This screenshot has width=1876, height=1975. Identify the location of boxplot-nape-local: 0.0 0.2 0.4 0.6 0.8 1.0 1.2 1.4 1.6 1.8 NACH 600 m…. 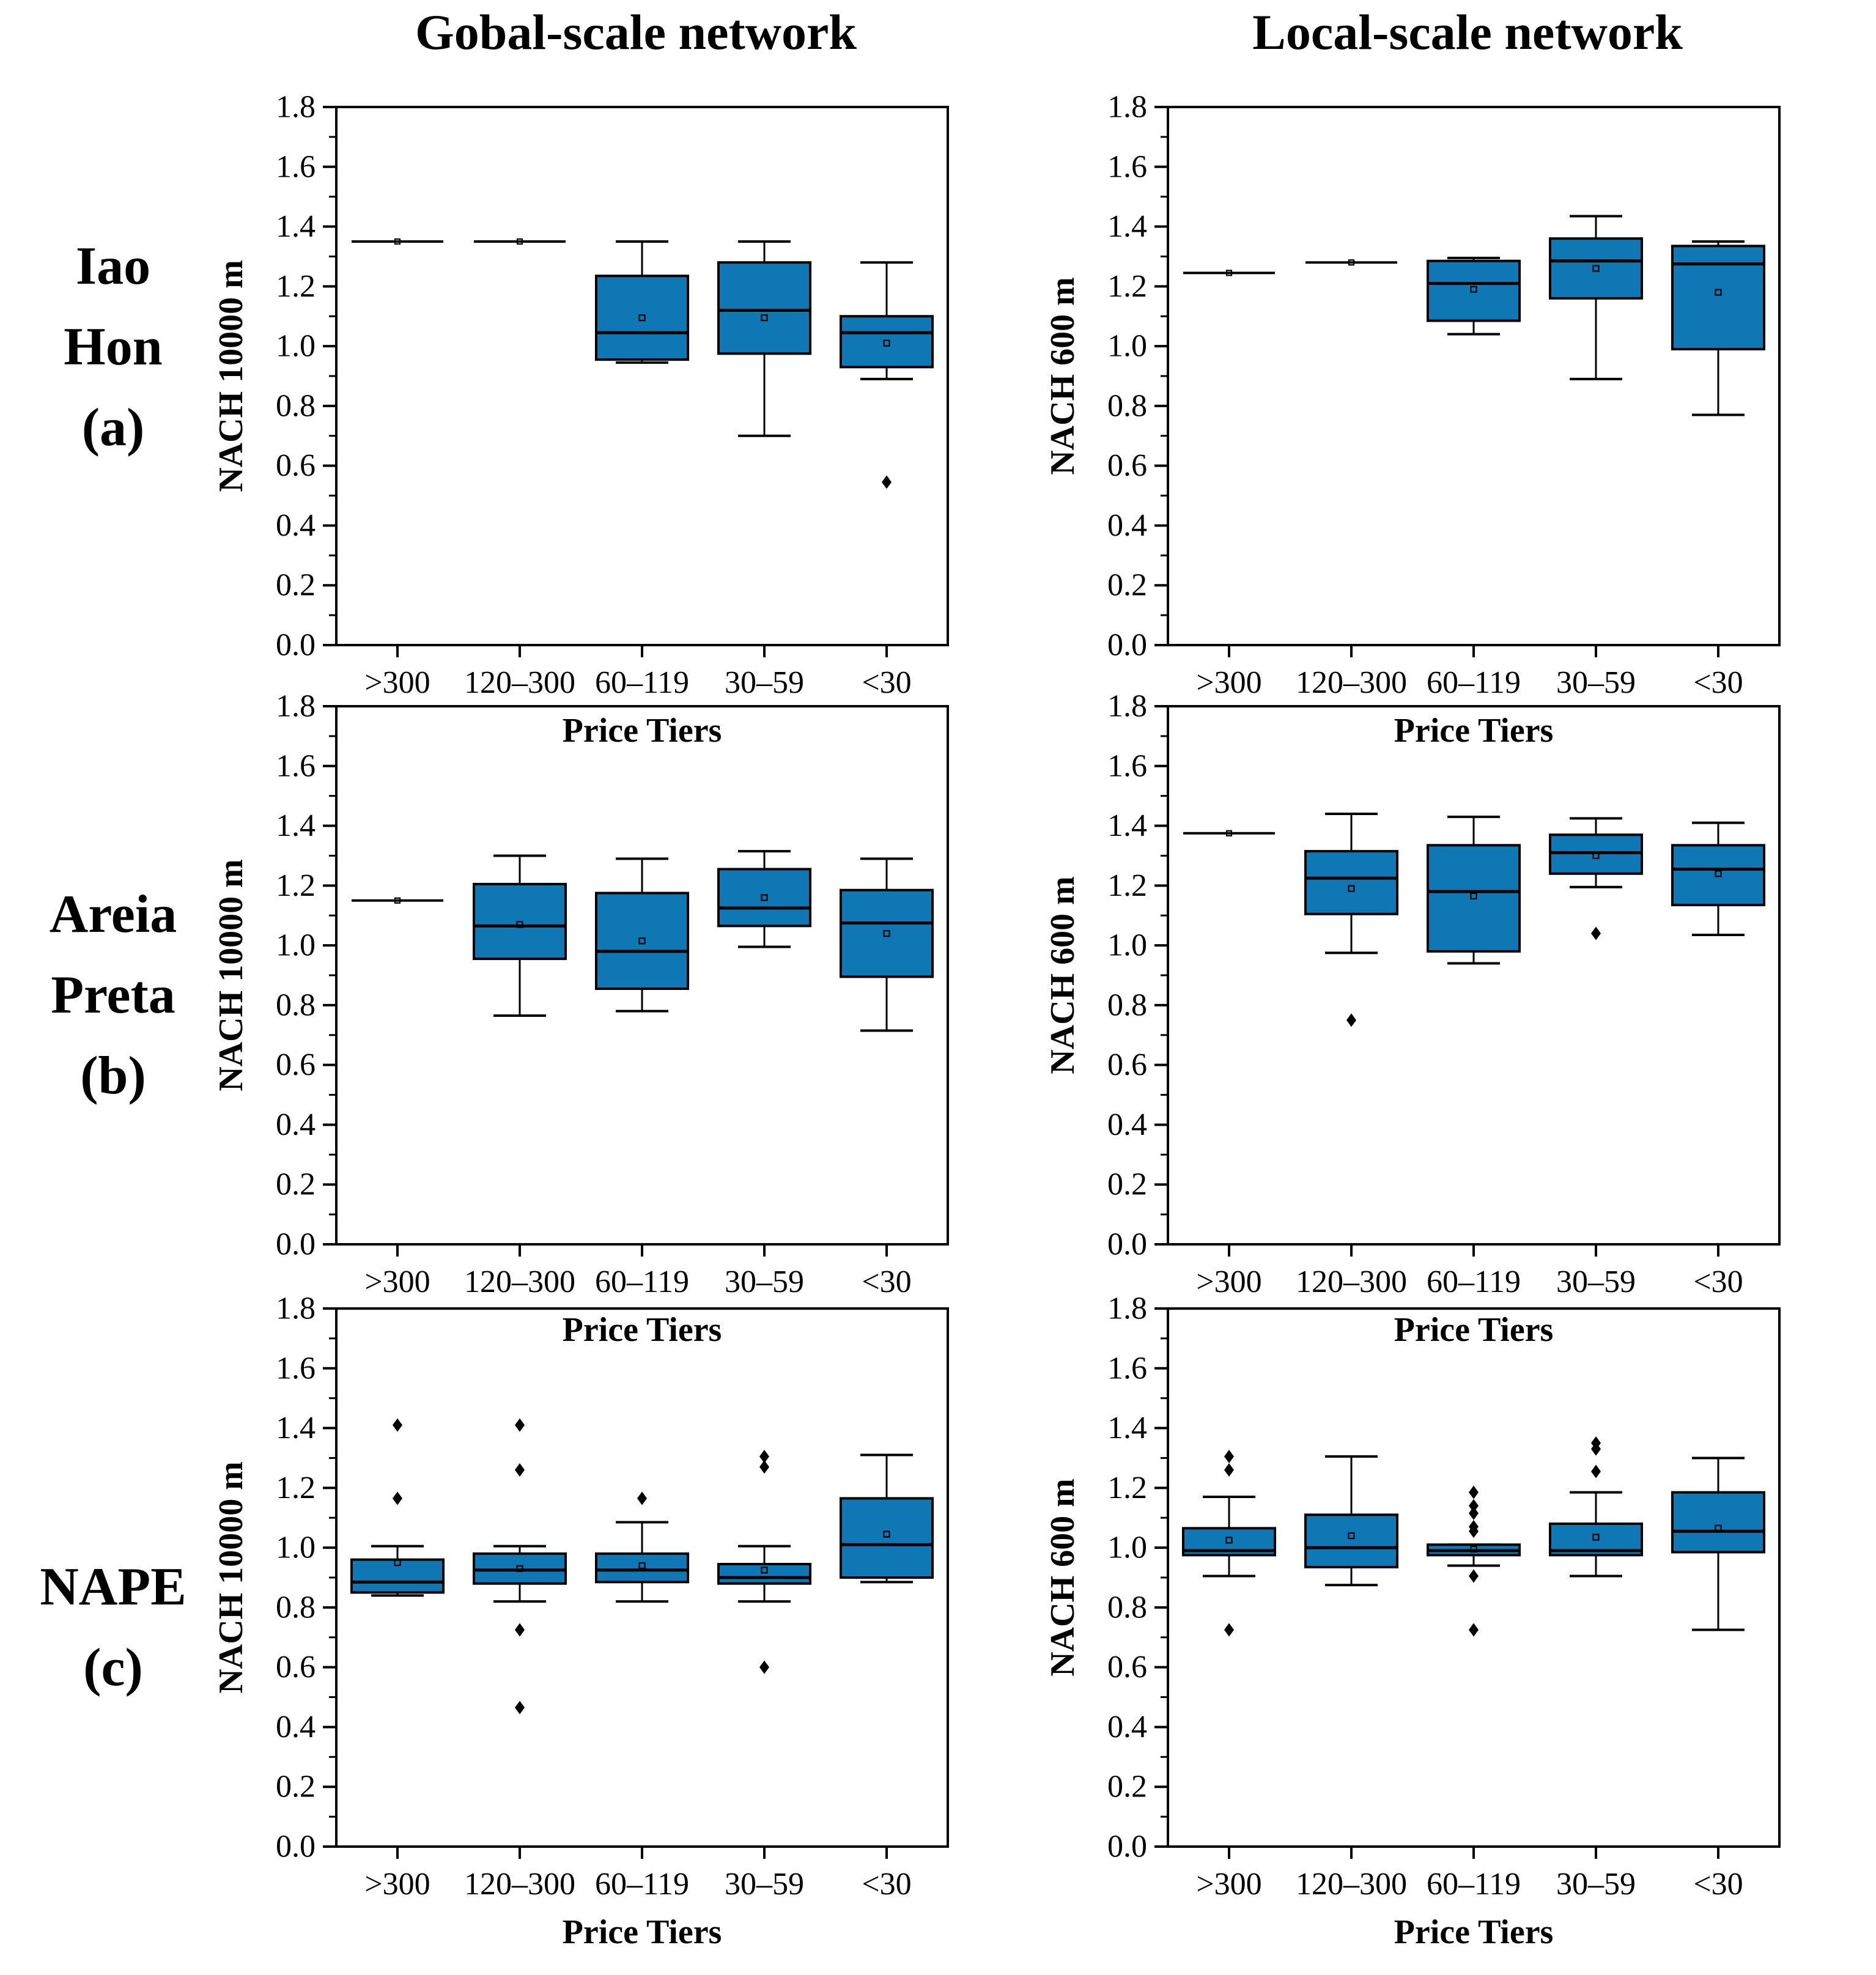
(1413, 1621).